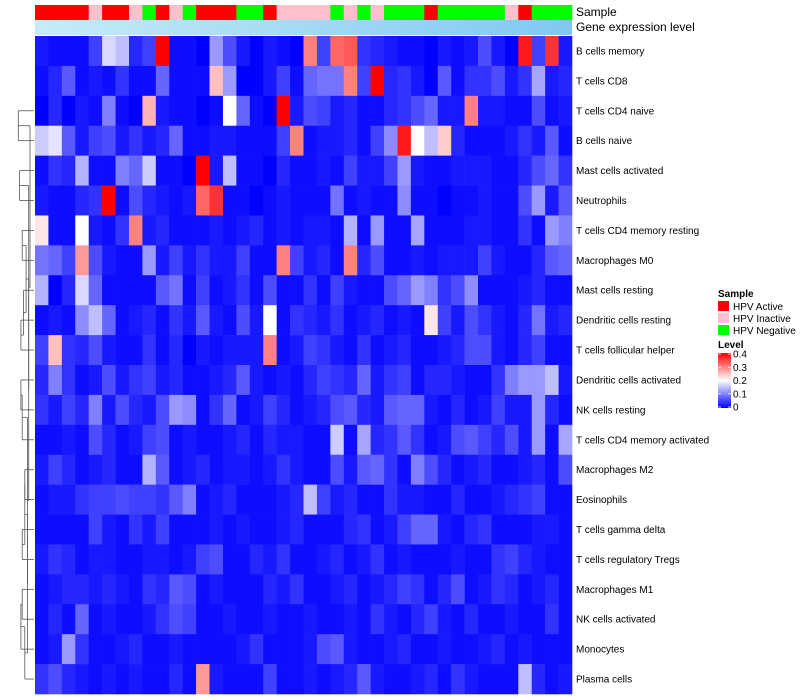  I want to click on sample-legend-label: HPV Negative, so click(764, 331).